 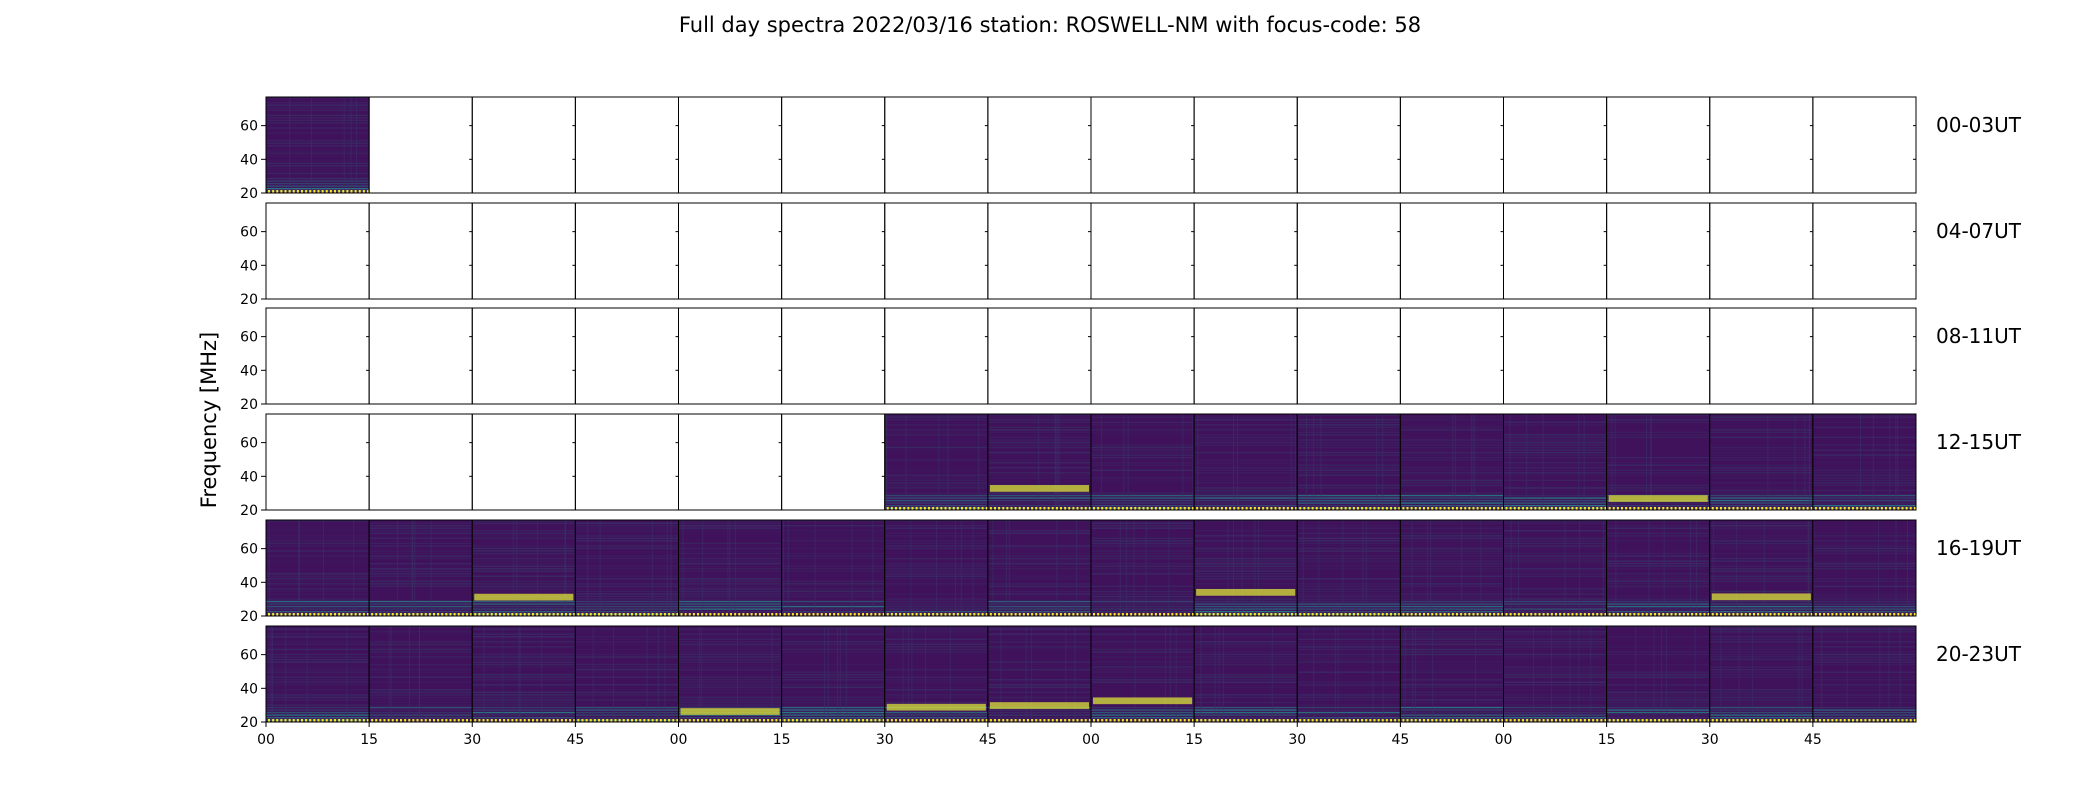 I want to click on x-tick-label: 45, so click(x=575, y=740).